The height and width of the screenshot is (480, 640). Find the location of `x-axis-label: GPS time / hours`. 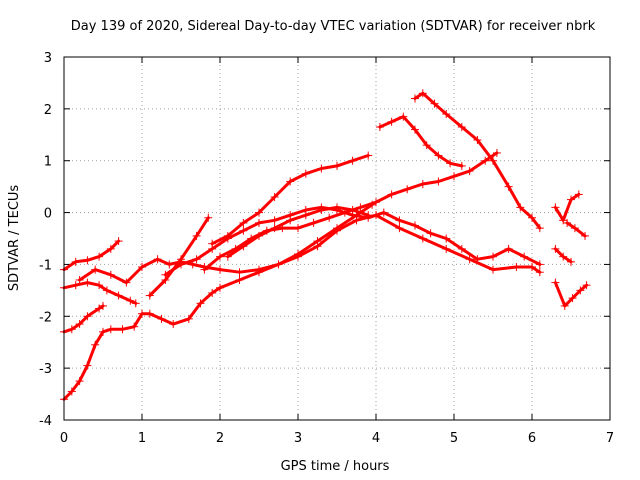

x-axis-label: GPS time / hours is located at coordinates (335, 466).